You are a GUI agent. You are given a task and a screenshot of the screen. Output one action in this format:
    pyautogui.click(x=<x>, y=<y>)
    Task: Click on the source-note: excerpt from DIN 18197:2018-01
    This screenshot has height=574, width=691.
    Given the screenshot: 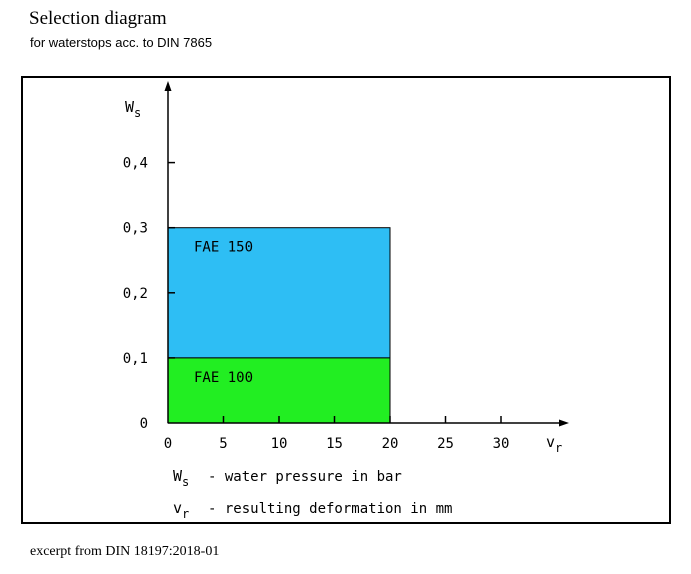 What is the action you would take?
    pyautogui.click(x=125, y=551)
    